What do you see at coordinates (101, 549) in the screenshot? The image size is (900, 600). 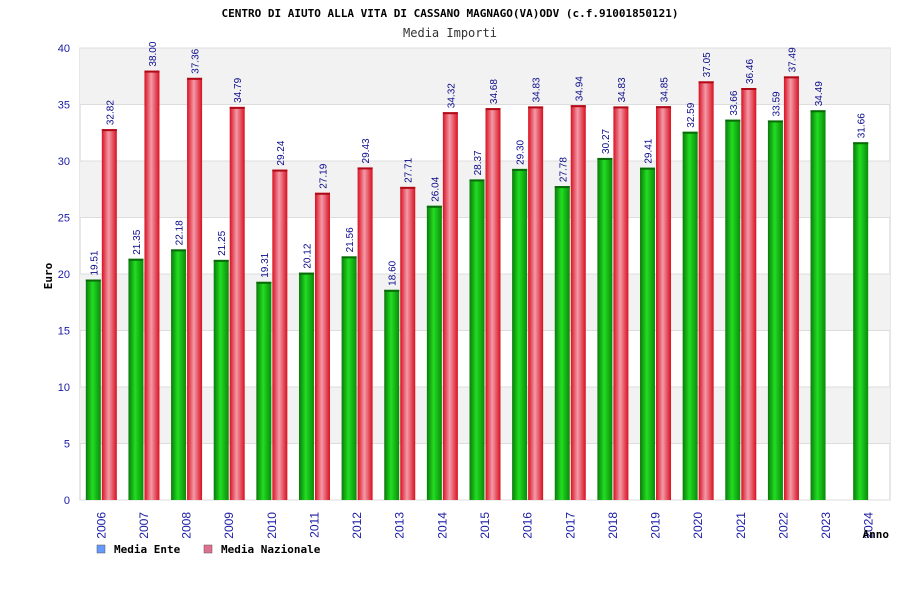 I see `legend-swatch-media-ente` at bounding box center [101, 549].